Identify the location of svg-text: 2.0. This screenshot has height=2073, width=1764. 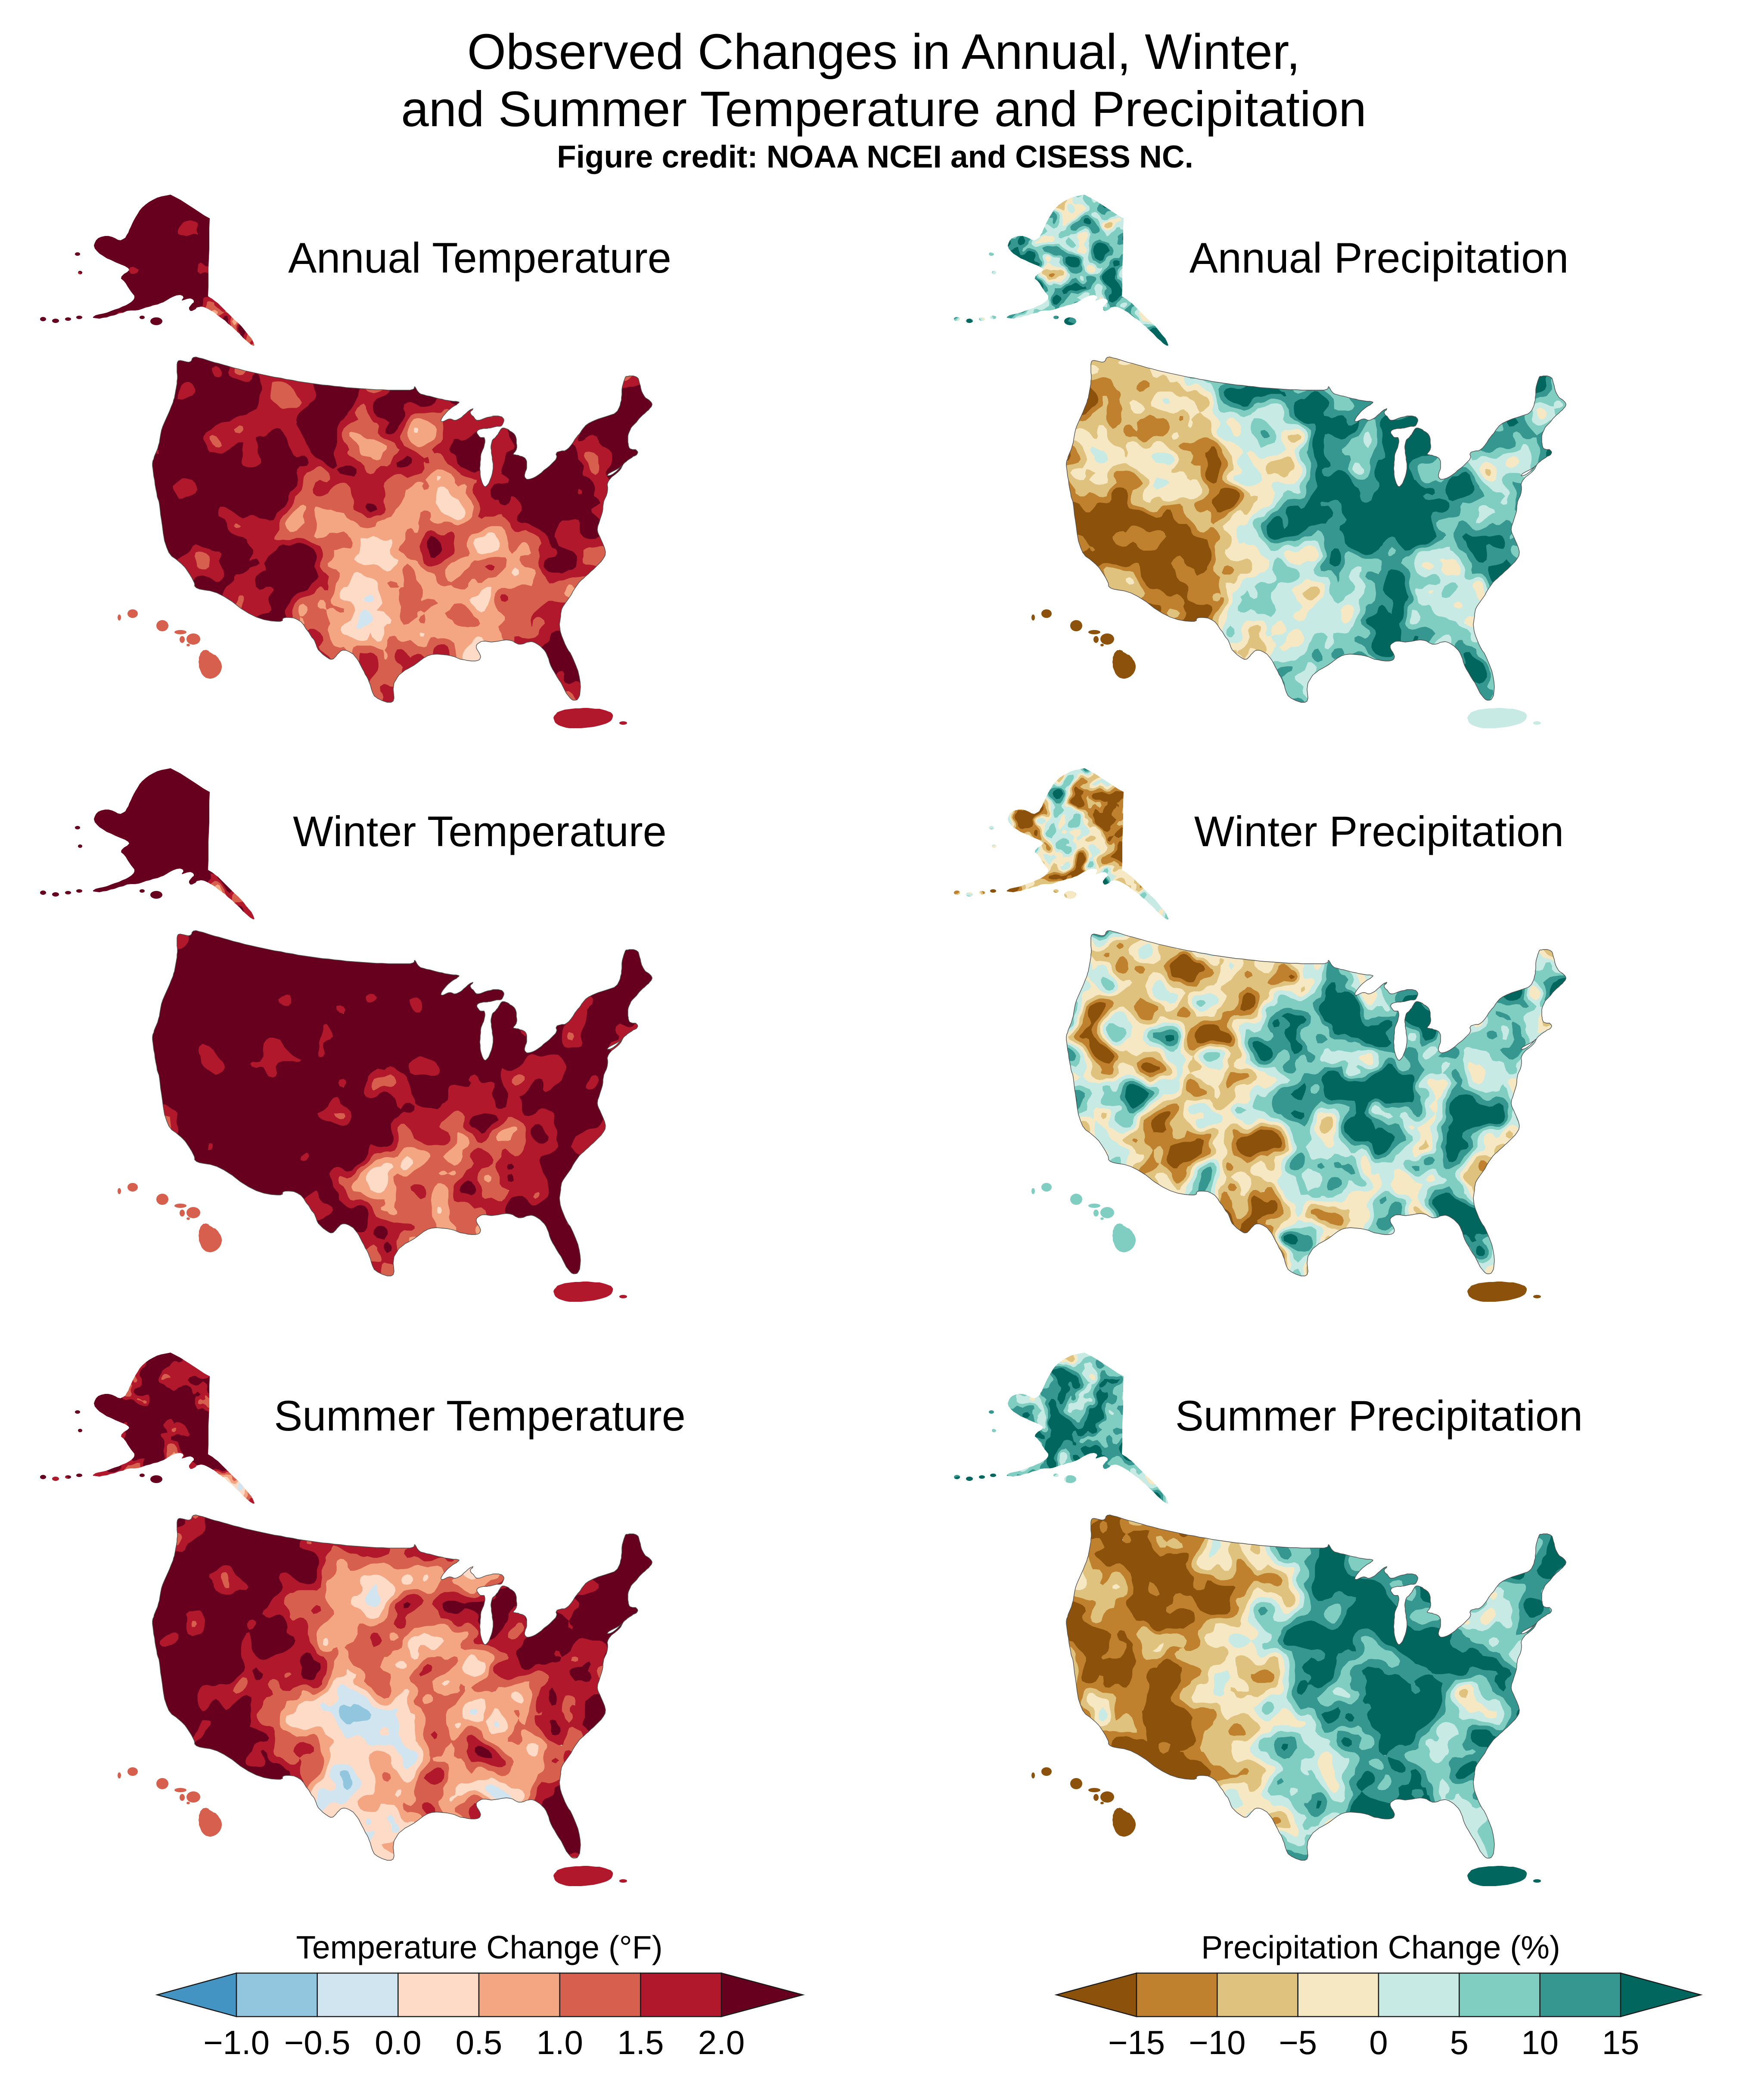
(722, 2042).